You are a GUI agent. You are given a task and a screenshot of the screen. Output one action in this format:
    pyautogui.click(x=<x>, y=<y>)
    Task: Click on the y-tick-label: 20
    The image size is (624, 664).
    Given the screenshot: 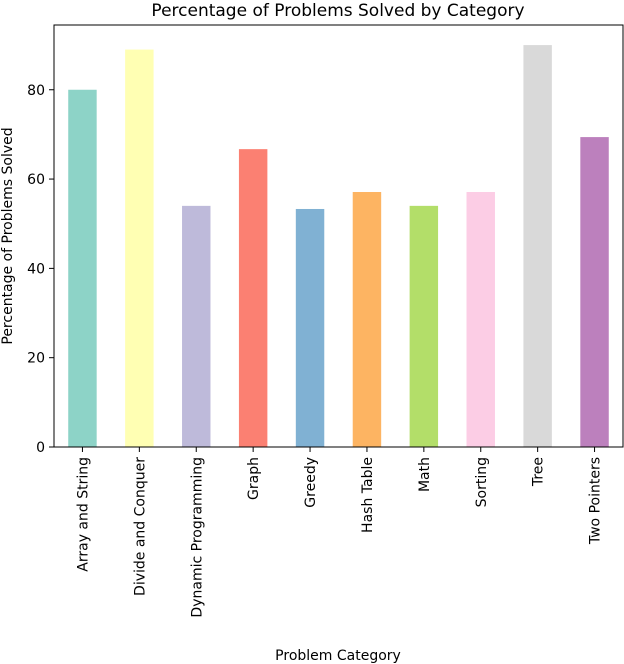 What is the action you would take?
    pyautogui.click(x=36, y=359)
    